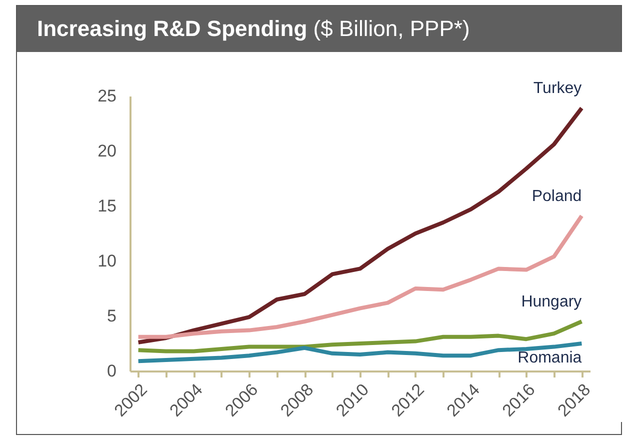  Describe the element at coordinates (360, 353) in the screenshot. I see `line-series` at that location.